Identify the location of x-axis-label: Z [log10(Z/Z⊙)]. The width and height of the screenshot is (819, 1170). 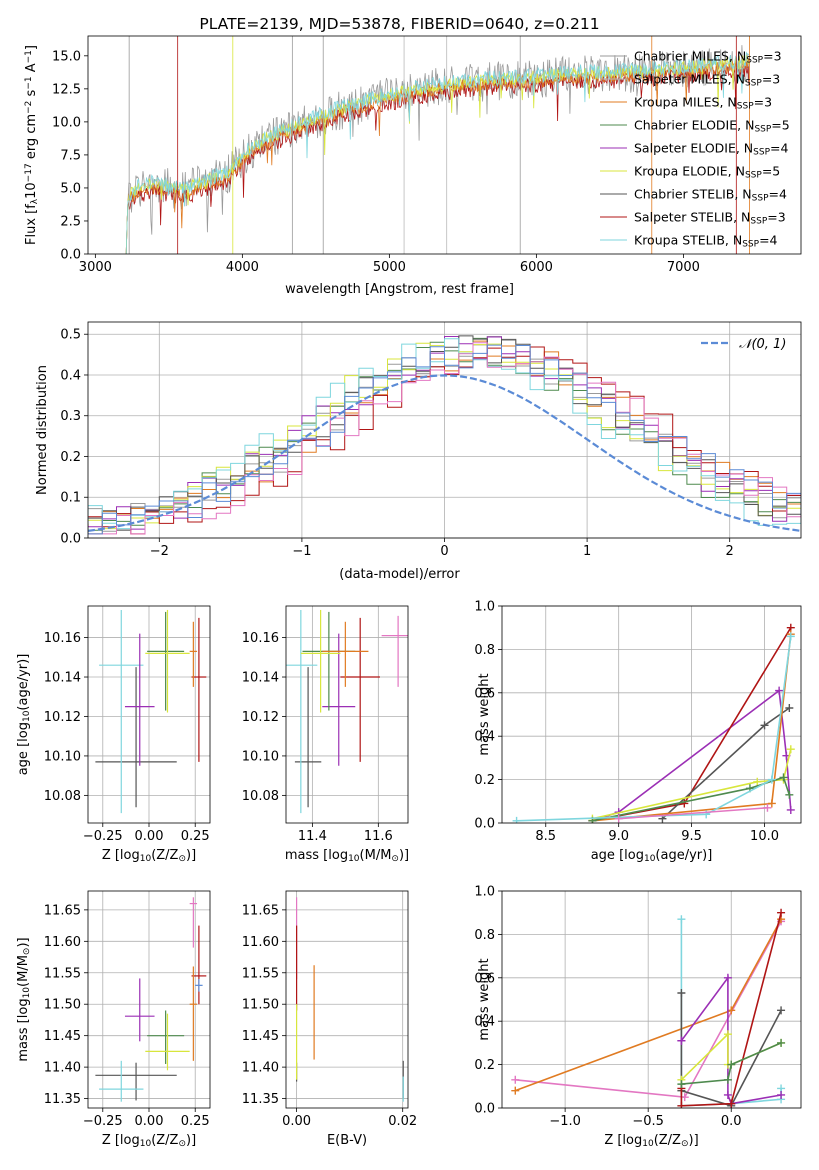
(651, 1141).